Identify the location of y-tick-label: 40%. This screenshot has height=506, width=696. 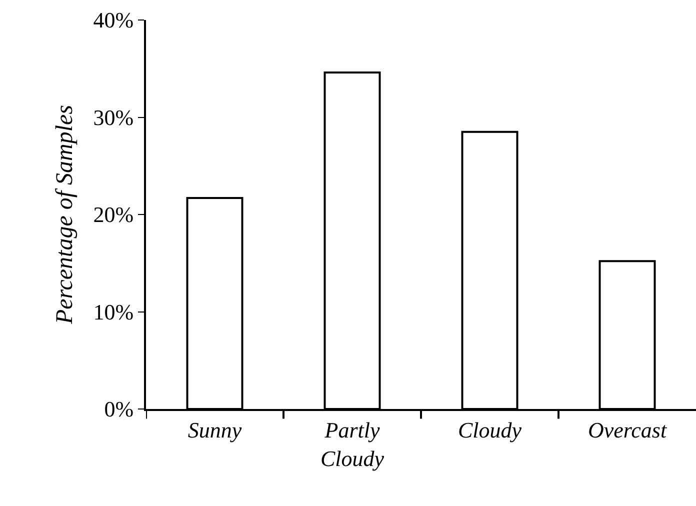
(113, 20).